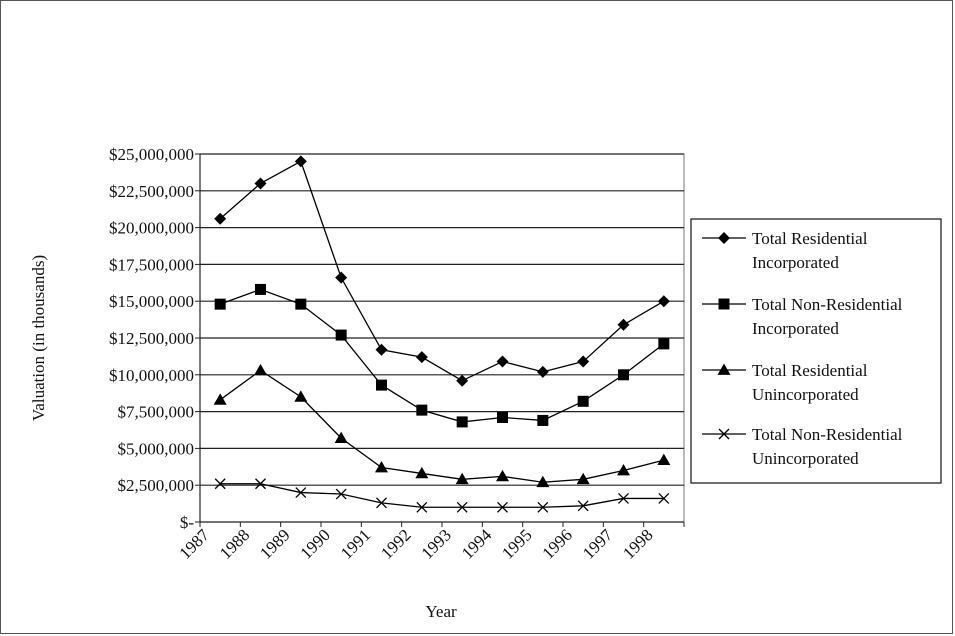  Describe the element at coordinates (38, 338) in the screenshot. I see `y-axis-title: Valuation (in thousands)` at that location.